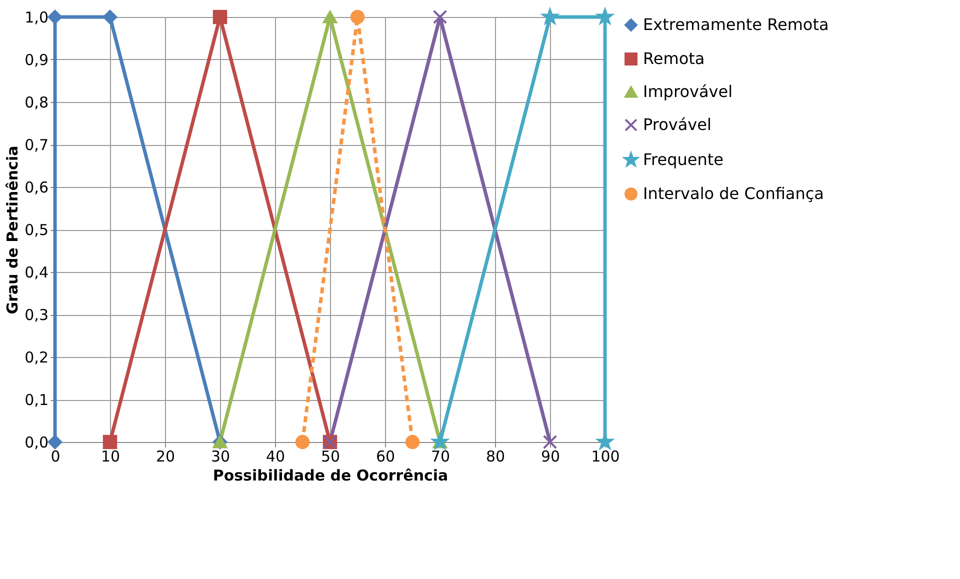 The image size is (960, 579). Describe the element at coordinates (386, 457) in the screenshot. I see `x-tick-label: 60` at that location.